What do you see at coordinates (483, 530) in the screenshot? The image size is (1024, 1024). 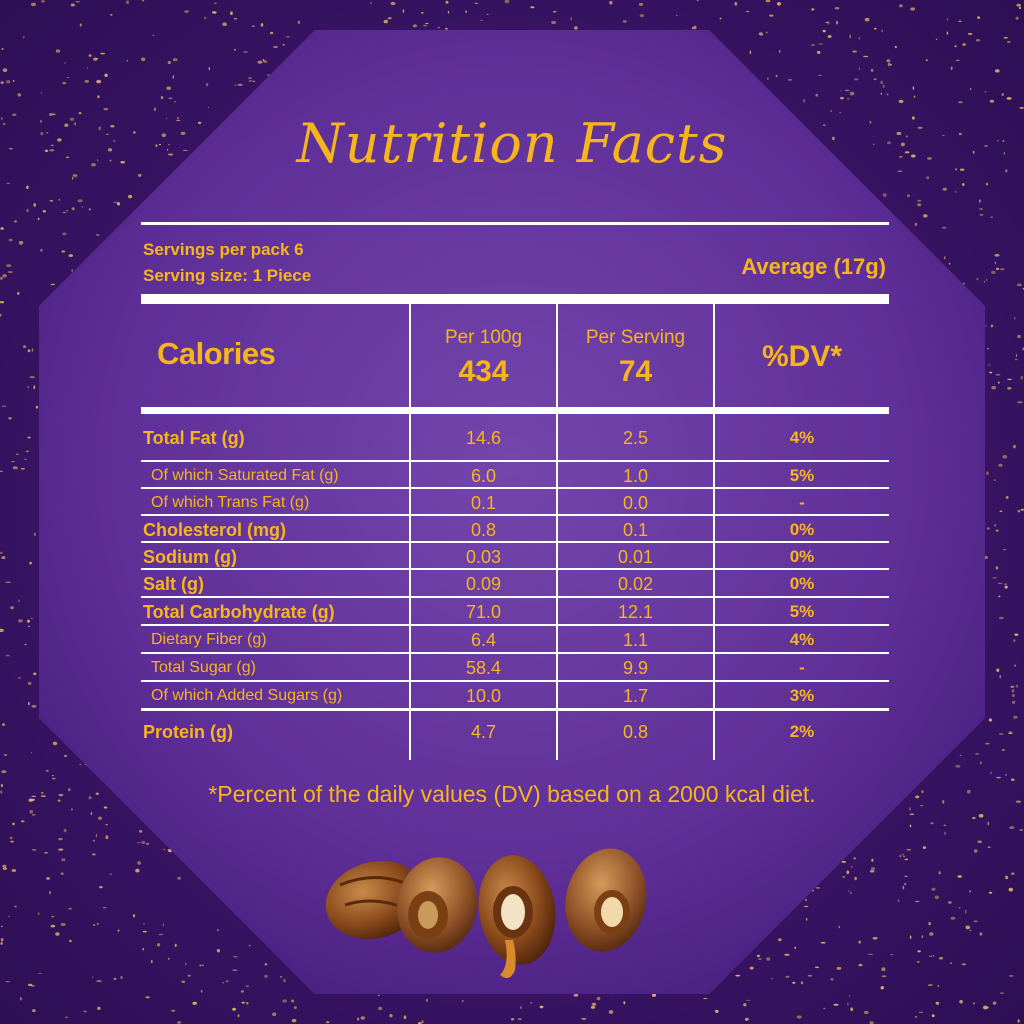 I see `per100-value: 0.8` at bounding box center [483, 530].